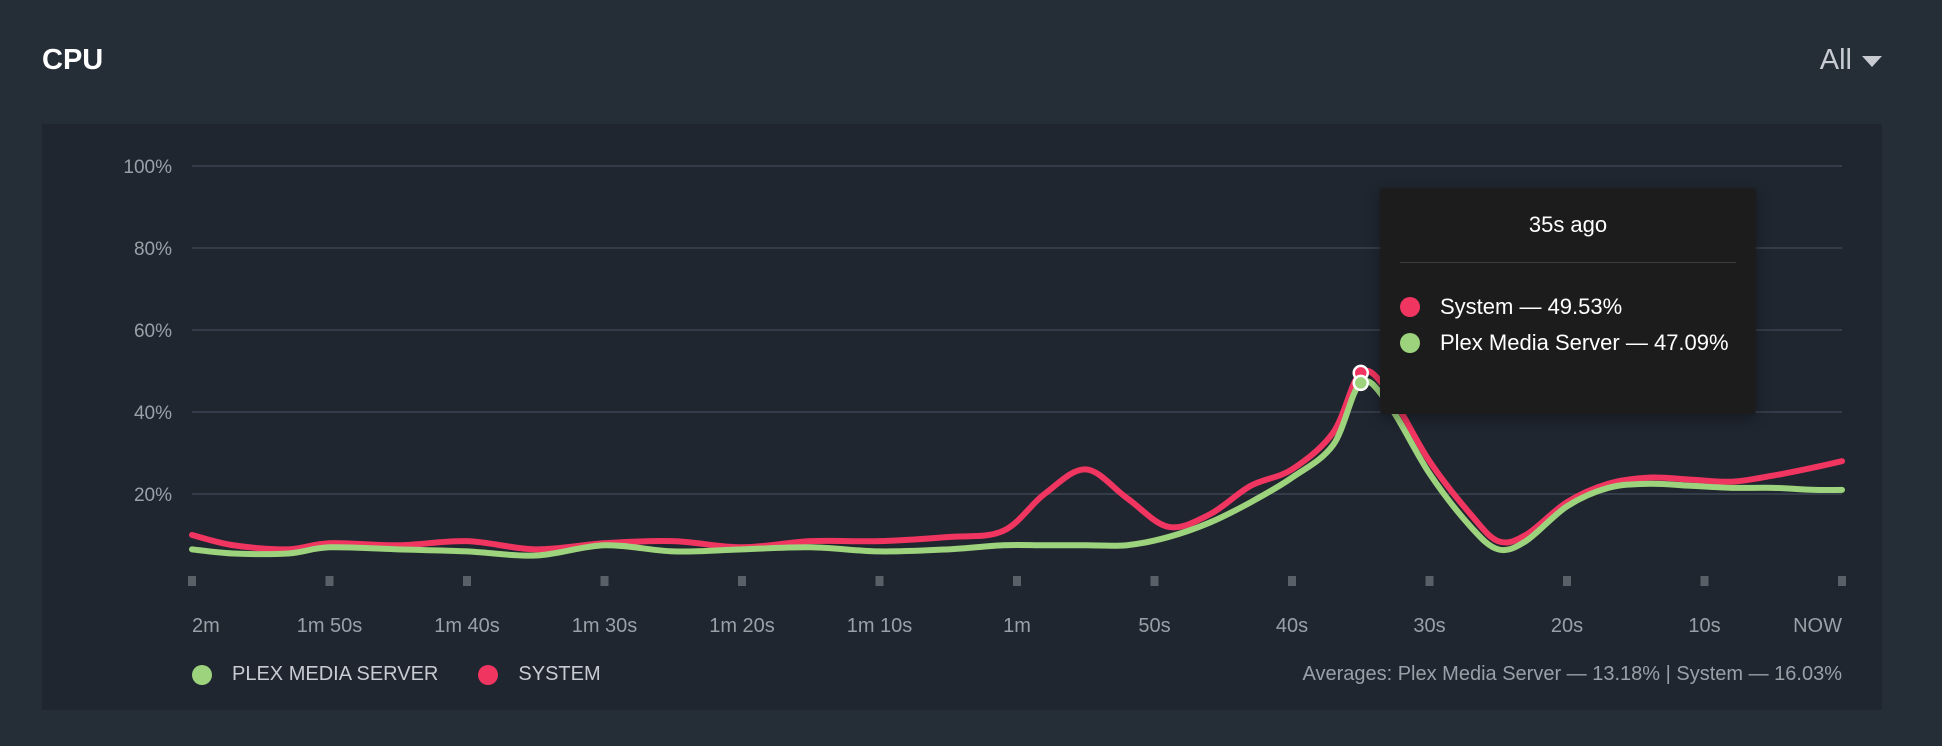  What do you see at coordinates (153, 331) in the screenshot?
I see `y-tick-label: 60%` at bounding box center [153, 331].